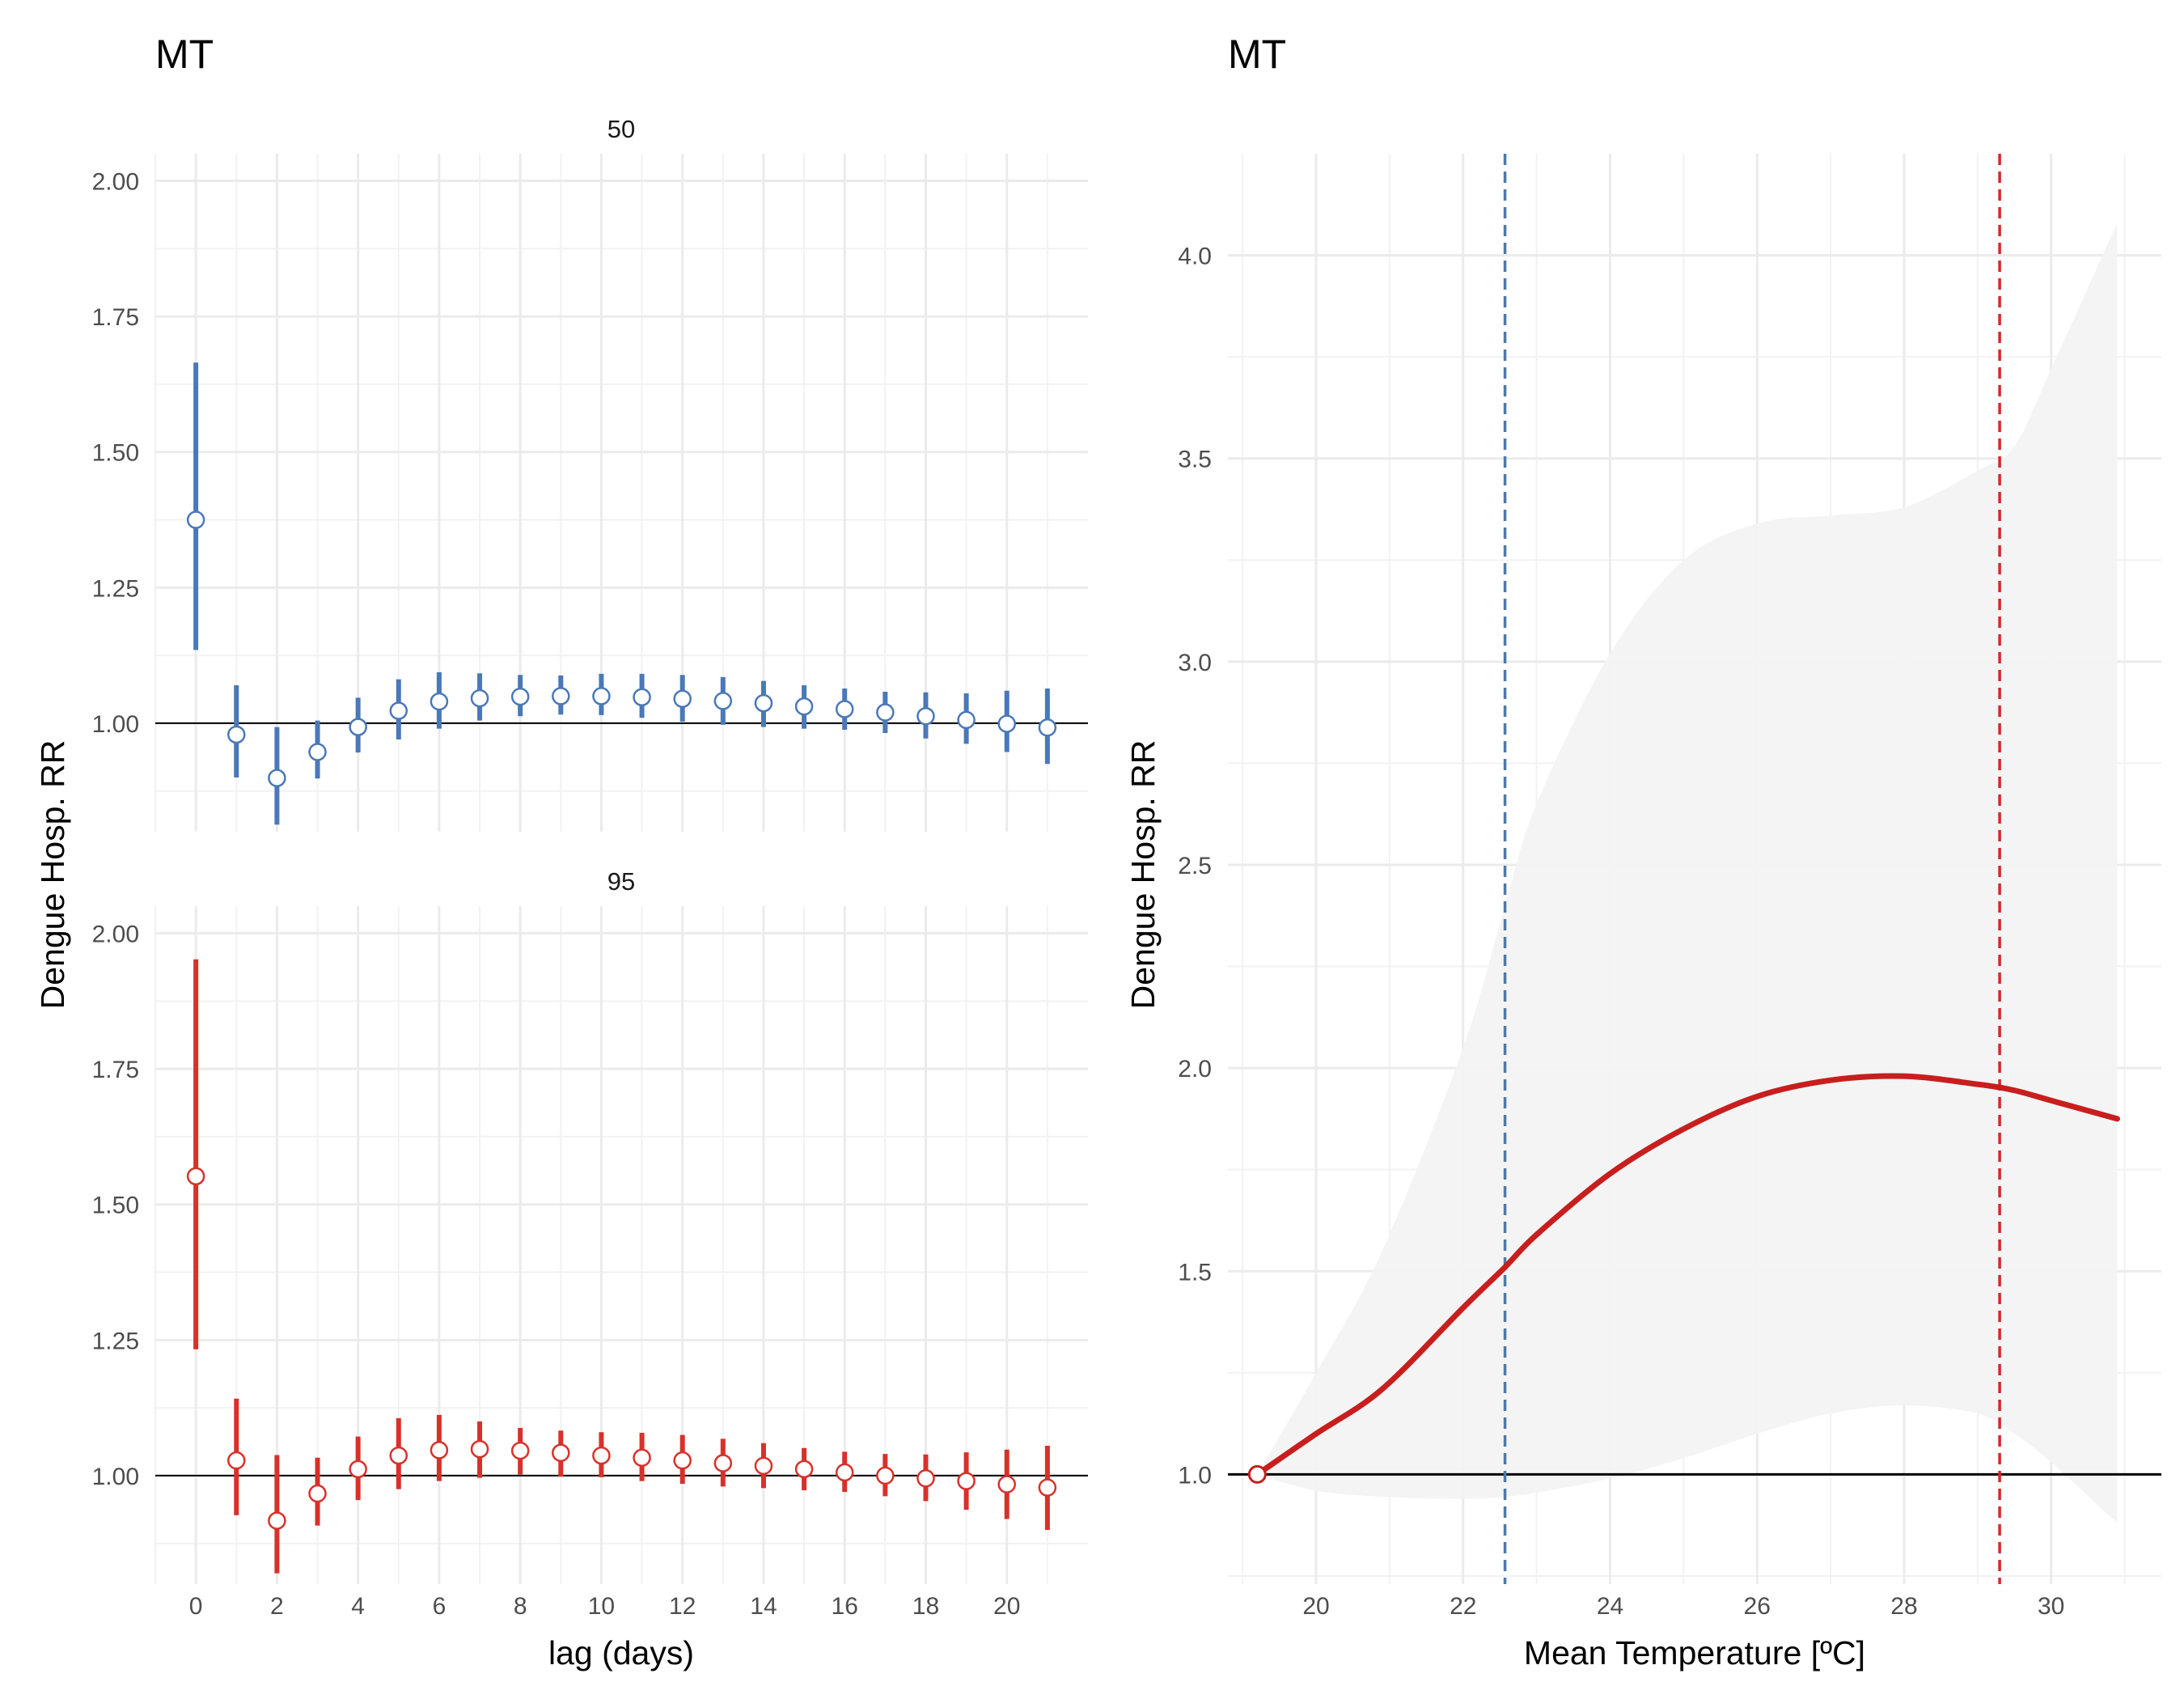  What do you see at coordinates (1687, 1275) in the screenshot?
I see `rr-curve` at bounding box center [1687, 1275].